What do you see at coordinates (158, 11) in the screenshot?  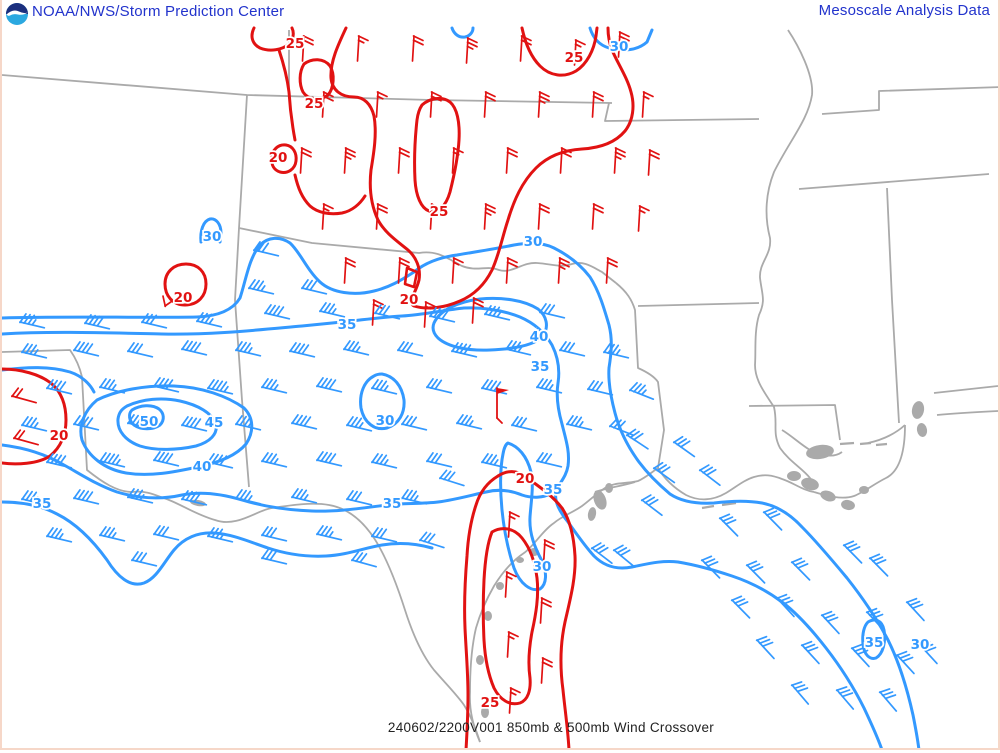 I see `site-title-link: NOAA/NWS/Storm Prediction Center` at bounding box center [158, 11].